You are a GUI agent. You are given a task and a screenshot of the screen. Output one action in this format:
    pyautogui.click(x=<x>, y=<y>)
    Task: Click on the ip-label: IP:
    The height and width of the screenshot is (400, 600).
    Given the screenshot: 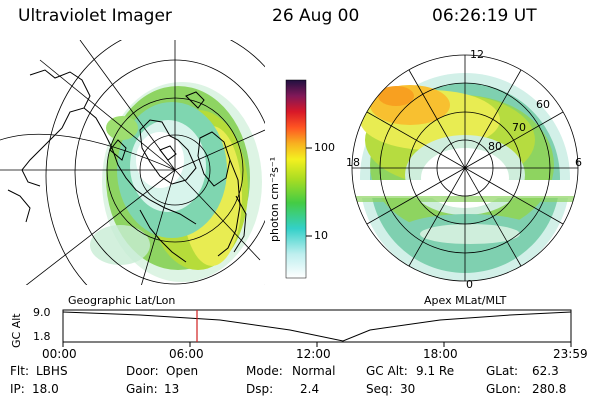 What is the action you would take?
    pyautogui.click(x=17, y=389)
    